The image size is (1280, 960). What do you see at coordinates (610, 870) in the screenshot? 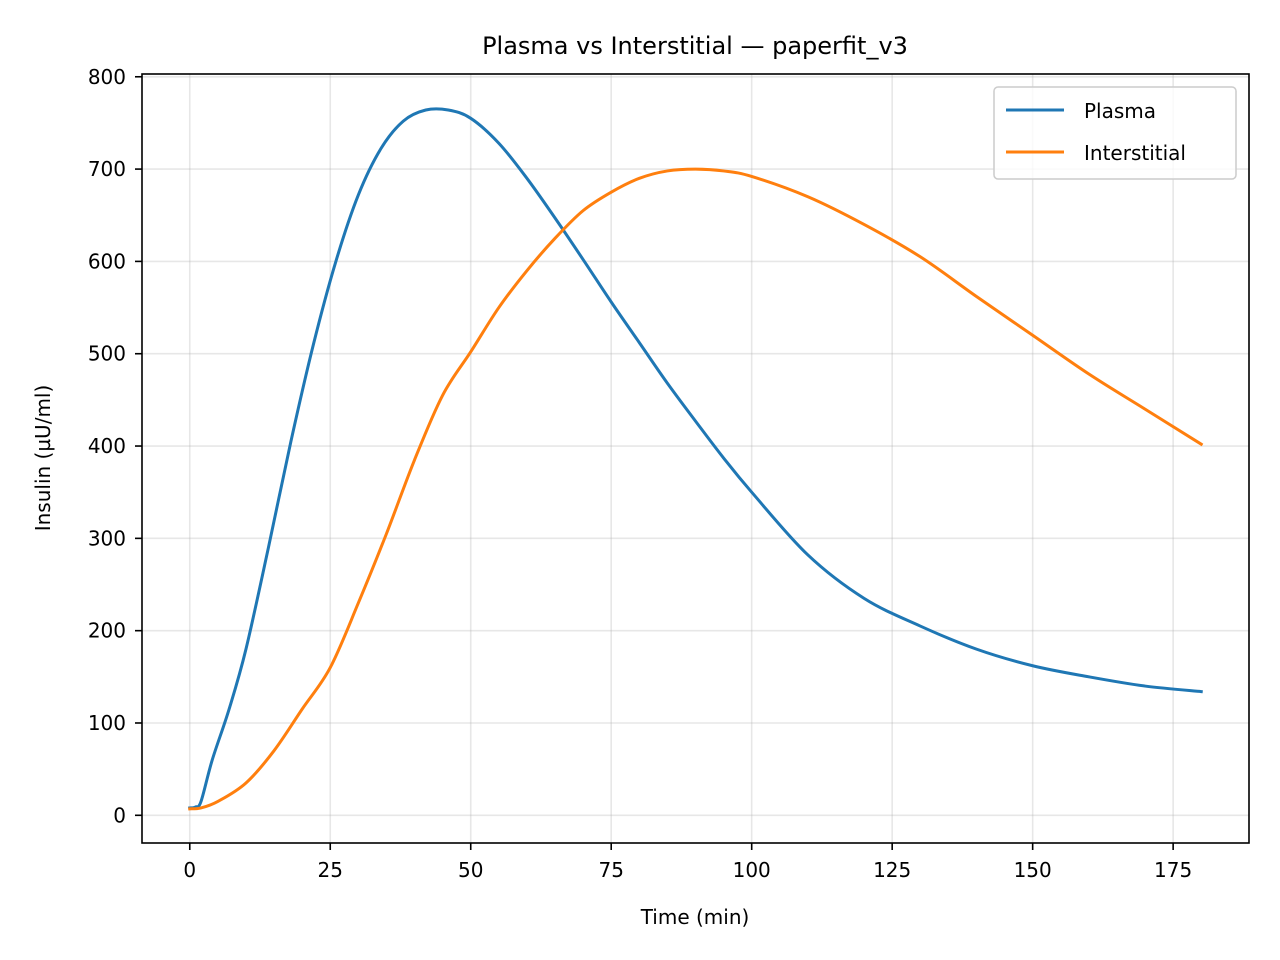
I see `x-tick-label: 75` at bounding box center [610, 870].